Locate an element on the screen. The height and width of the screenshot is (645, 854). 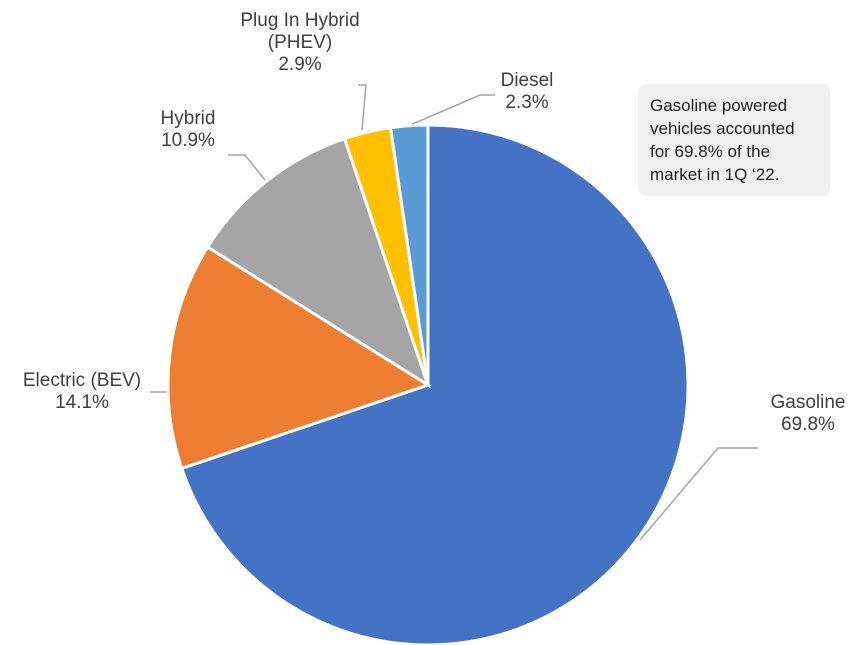
slice-label: Gasoline 69.8% is located at coordinates (801, 414).